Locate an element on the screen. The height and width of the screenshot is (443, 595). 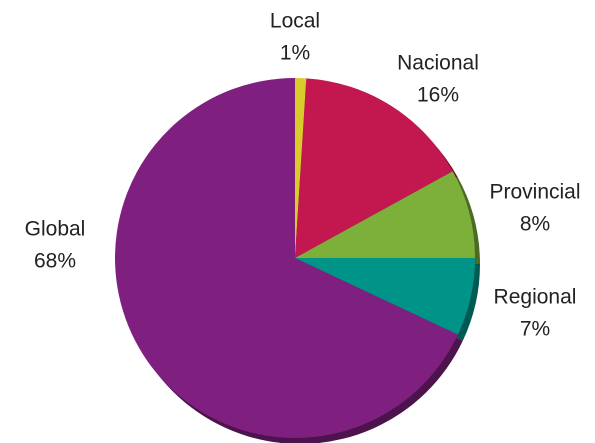
slice-label: Provincial is located at coordinates (534, 192).